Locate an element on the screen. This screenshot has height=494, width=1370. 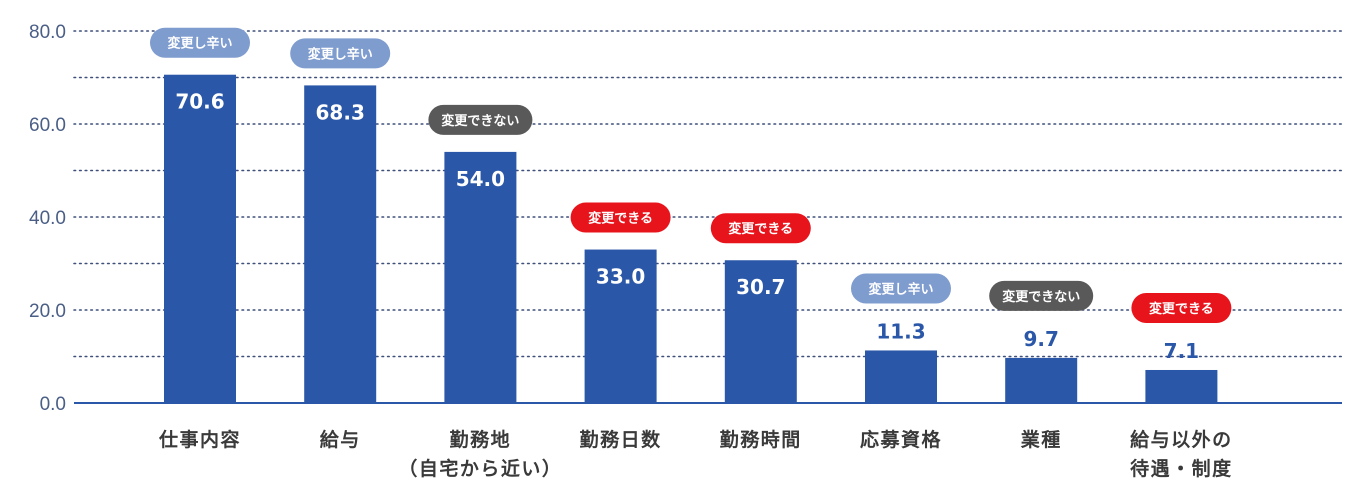
y-axis: 0.0 20.0 40.0 60.0 80.0 is located at coordinates (47, 218).